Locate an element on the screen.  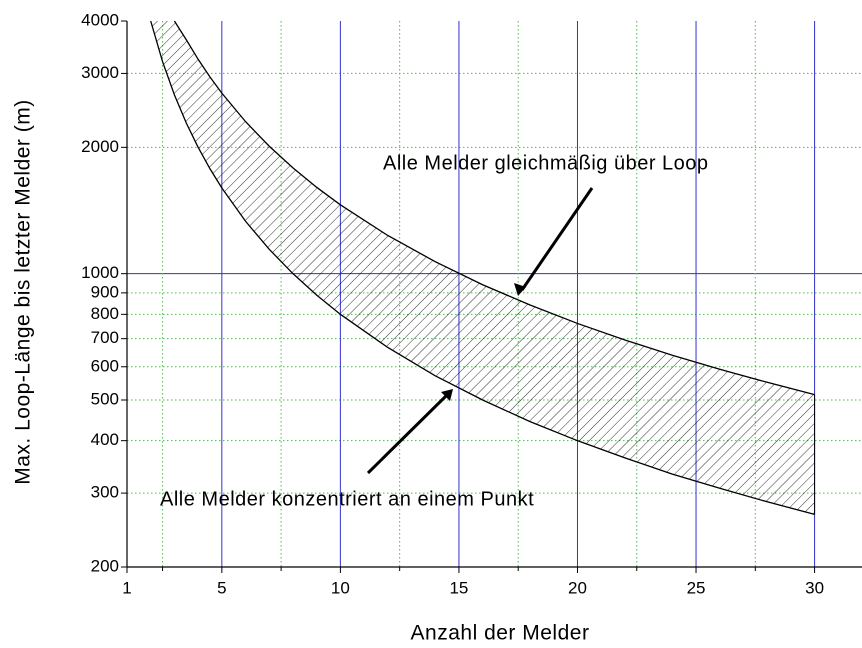
y-tick-label: 900 is located at coordinates (105, 291).